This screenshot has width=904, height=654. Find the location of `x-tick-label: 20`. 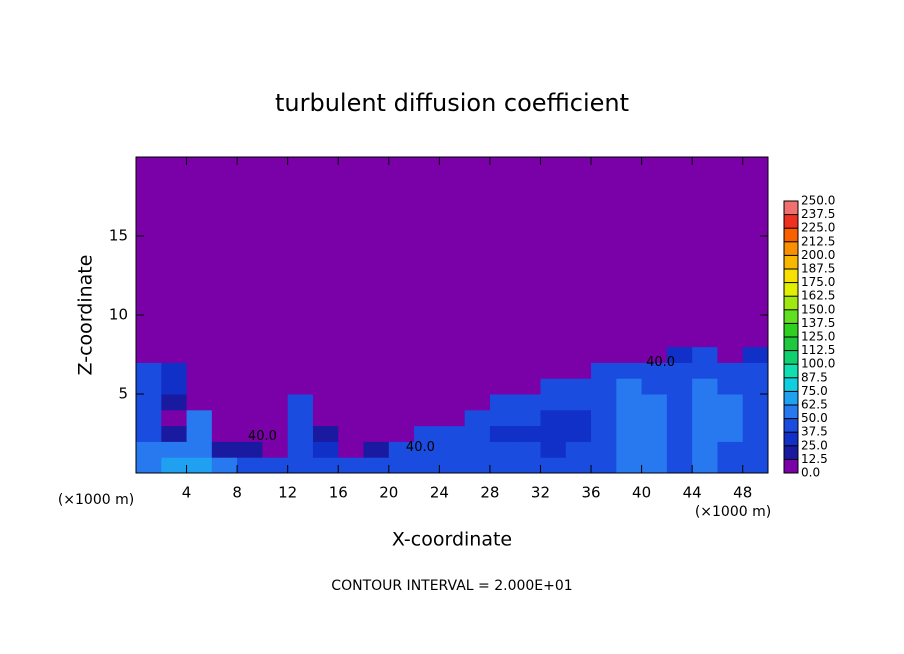

x-tick-label: 20 is located at coordinates (388, 493).